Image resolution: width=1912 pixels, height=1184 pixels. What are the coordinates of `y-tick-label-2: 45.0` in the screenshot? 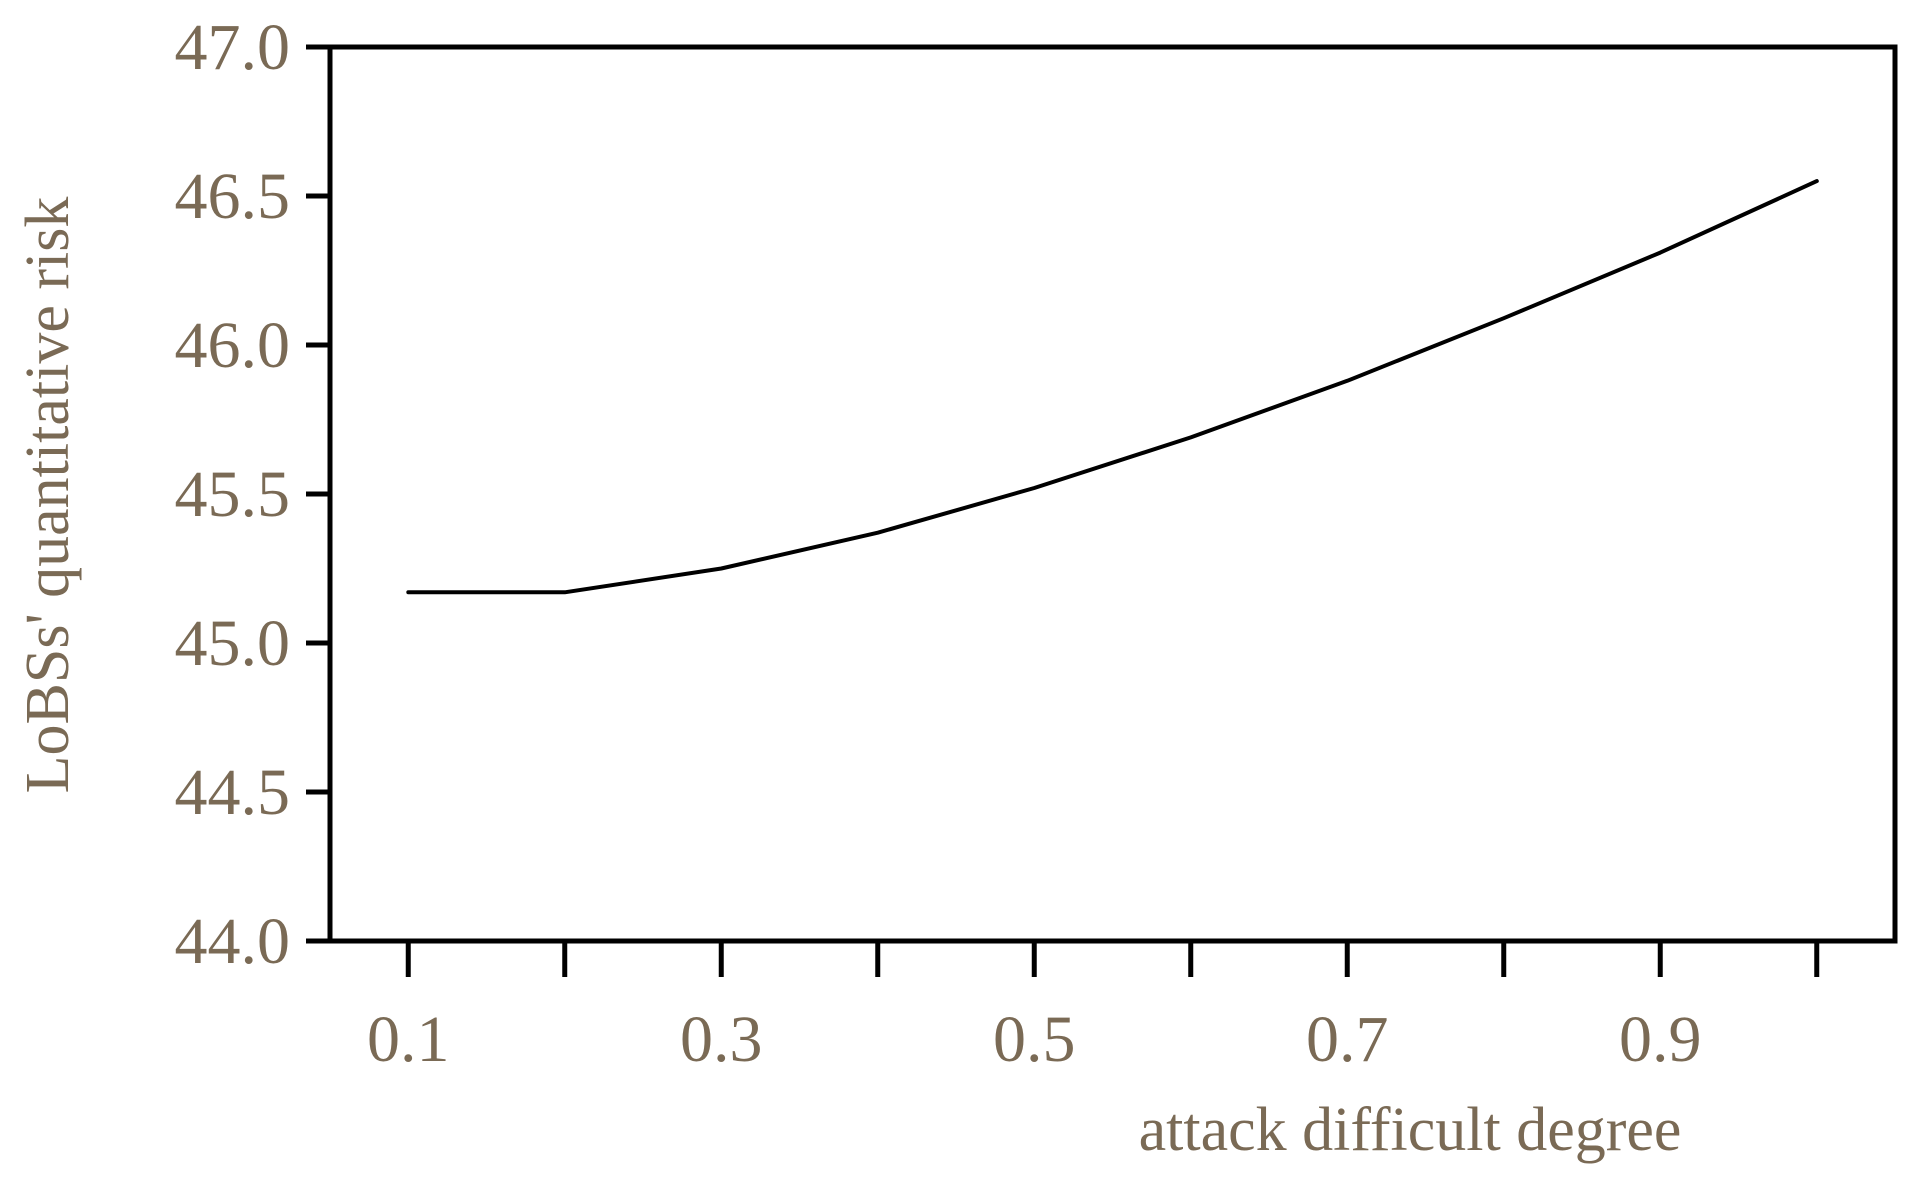 It's located at (233, 643).